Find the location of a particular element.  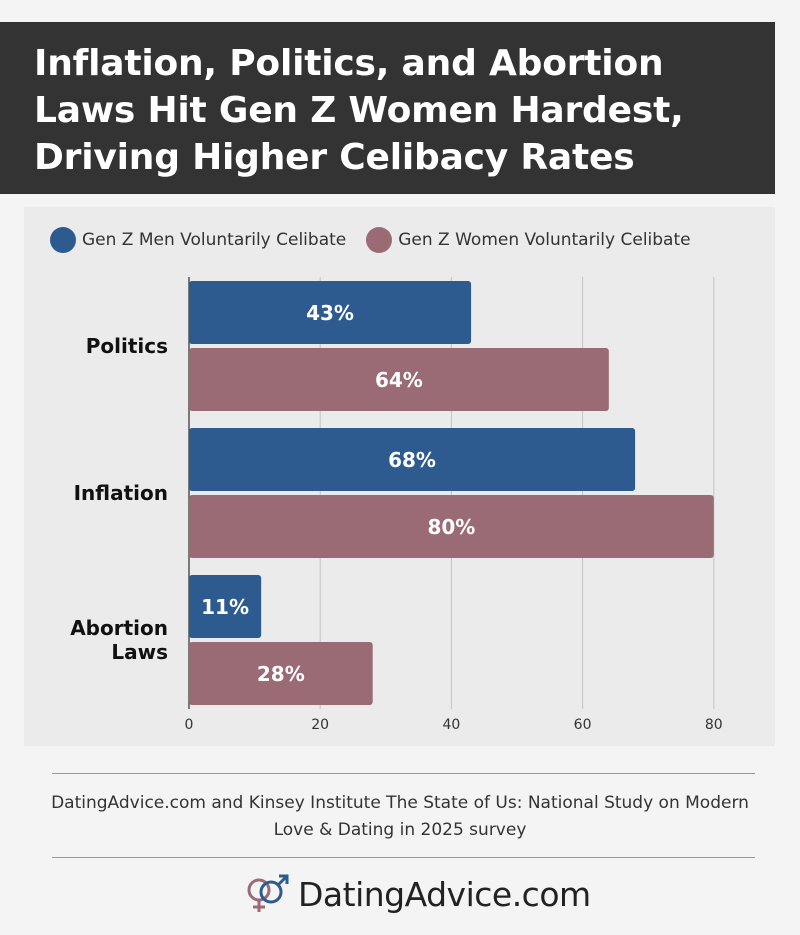

brand-name: DatingAdvice.com is located at coordinates (444, 894).